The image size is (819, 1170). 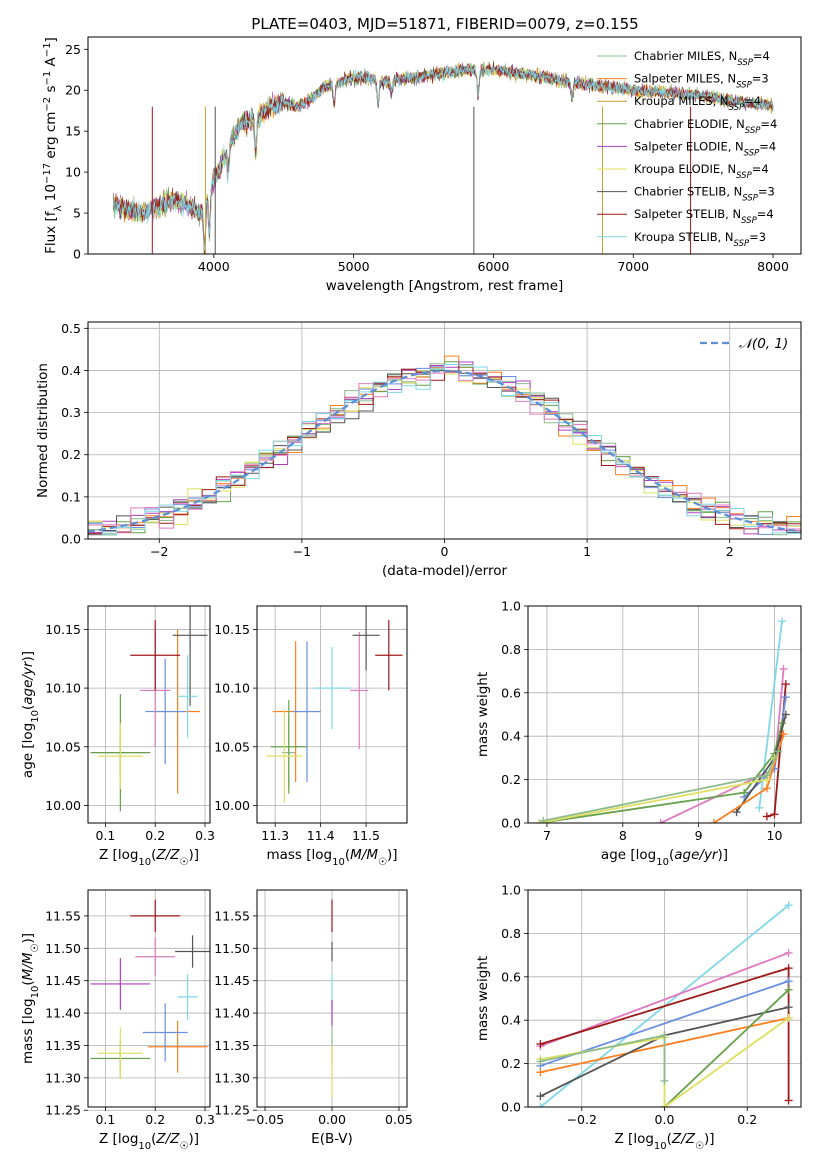 What do you see at coordinates (63, 1045) in the screenshot?
I see `y-tick-label: 11.35` at bounding box center [63, 1045].